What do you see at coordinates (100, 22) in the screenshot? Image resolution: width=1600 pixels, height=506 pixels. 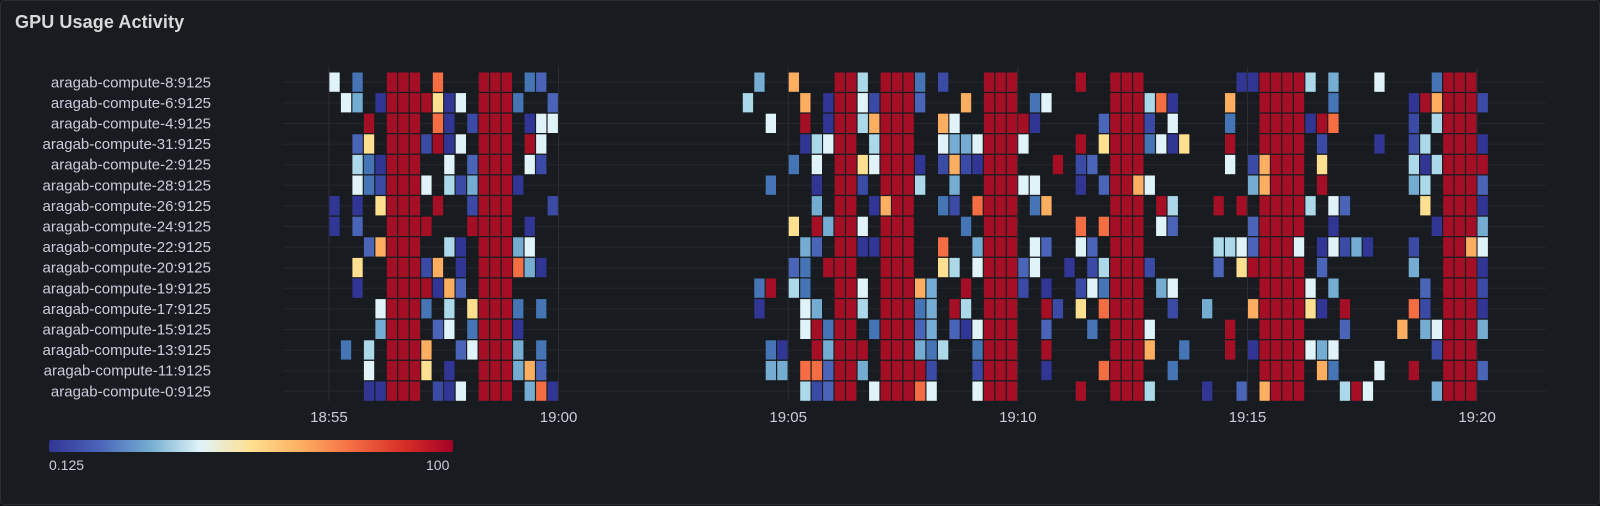 I see `panel-title: GPU Usage Activity` at bounding box center [100, 22].